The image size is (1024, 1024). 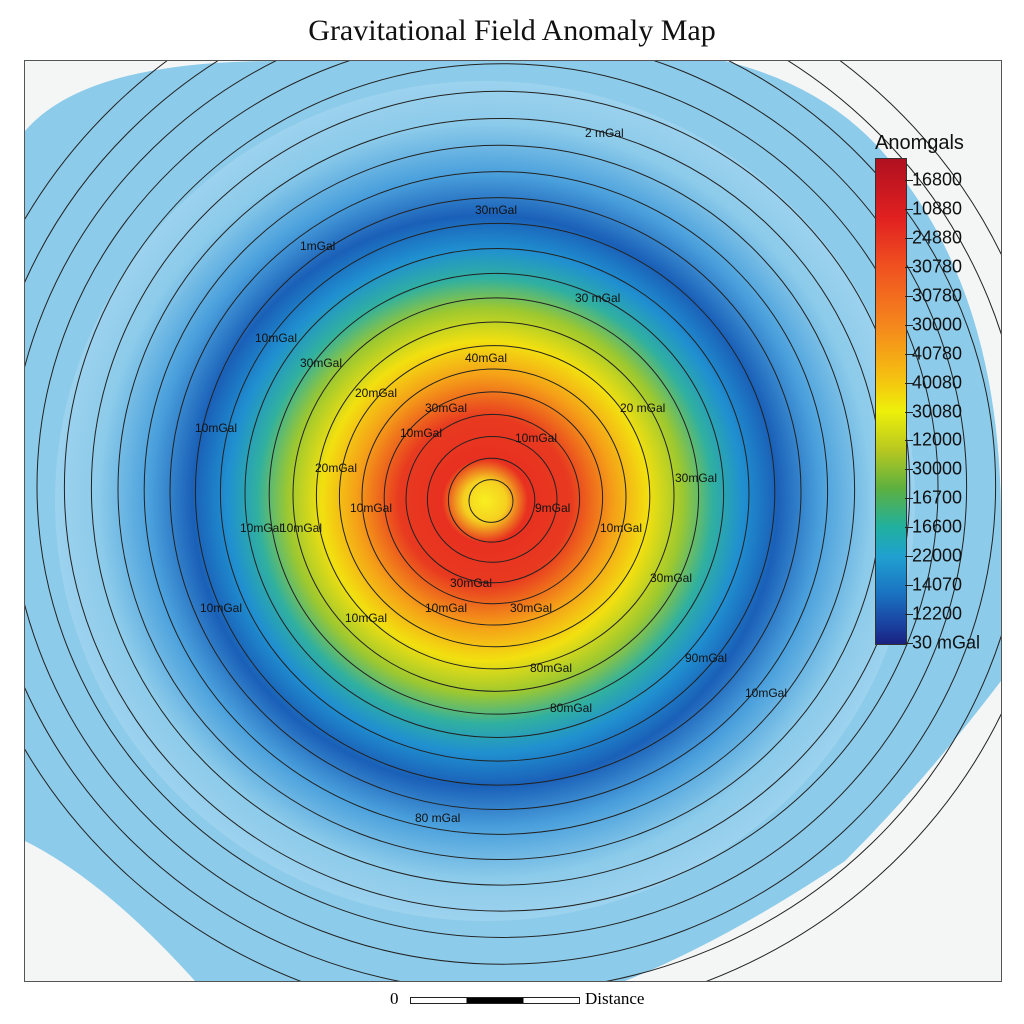 What do you see at coordinates (937, 237) in the screenshot?
I see `legend-tick-label: 24880` at bounding box center [937, 237].